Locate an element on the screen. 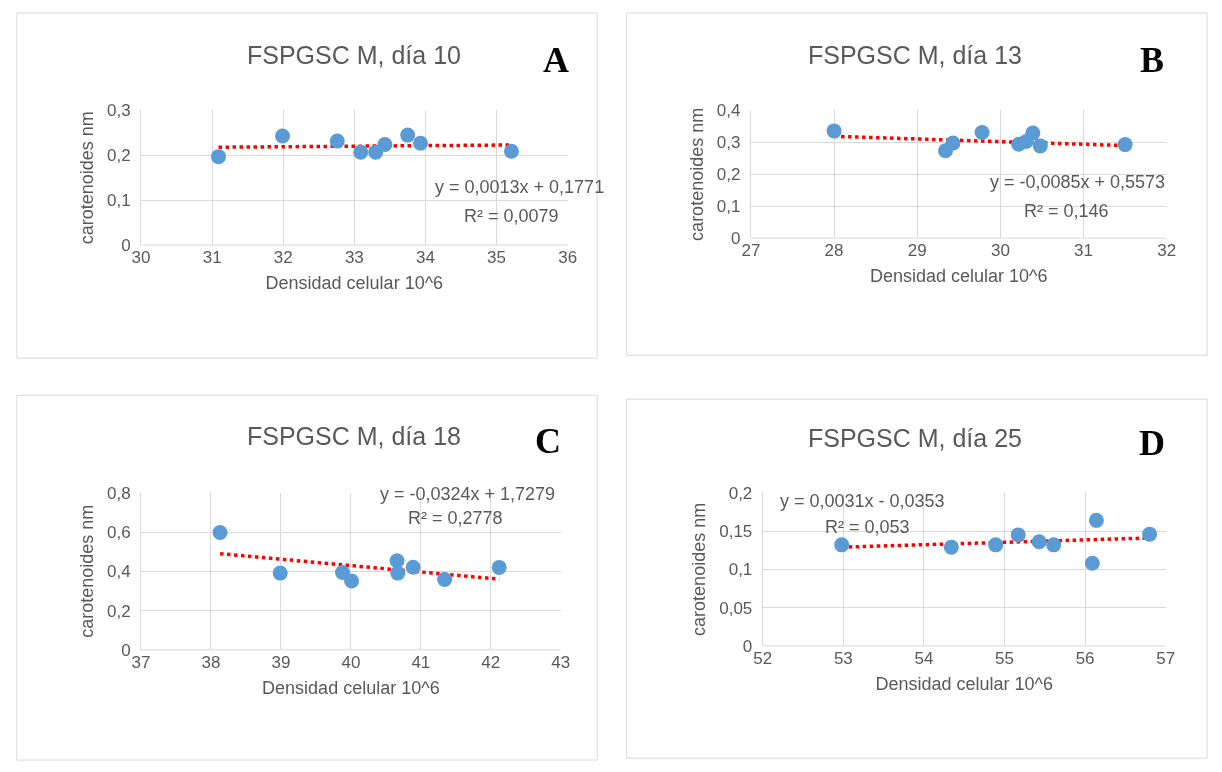 This screenshot has height=772, width=1222. y-tick-label: 0,05 is located at coordinates (736, 608).